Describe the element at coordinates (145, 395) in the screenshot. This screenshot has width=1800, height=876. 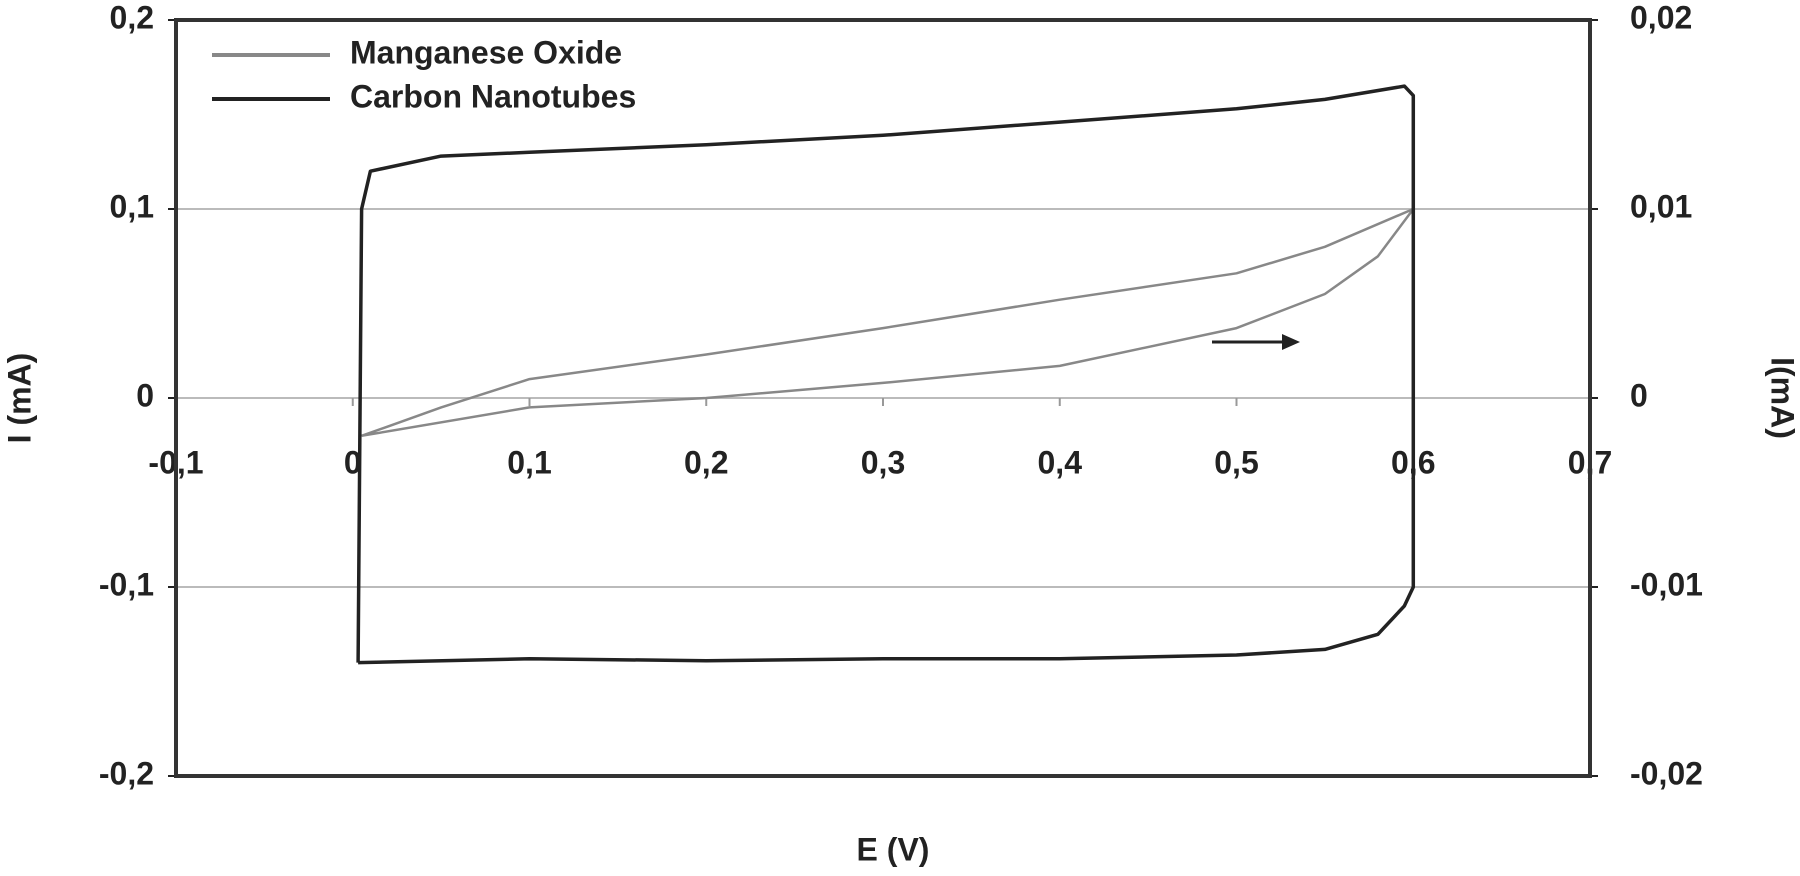
I see `y-tick-label: 0` at that location.